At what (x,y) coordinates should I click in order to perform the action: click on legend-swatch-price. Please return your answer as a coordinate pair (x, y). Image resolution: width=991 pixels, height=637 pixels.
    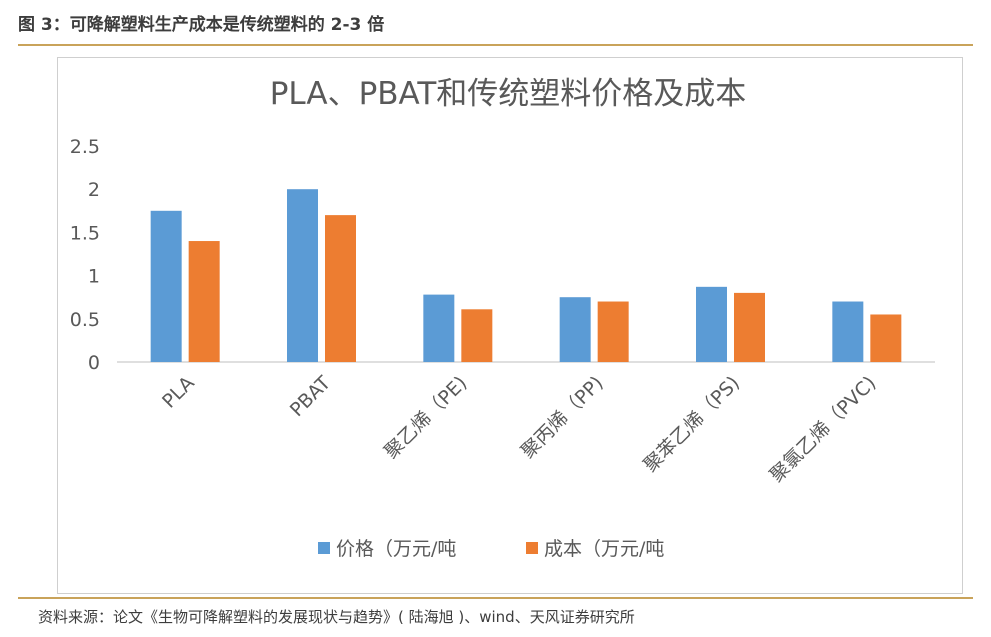
    Looking at the image, I should click on (324, 548).